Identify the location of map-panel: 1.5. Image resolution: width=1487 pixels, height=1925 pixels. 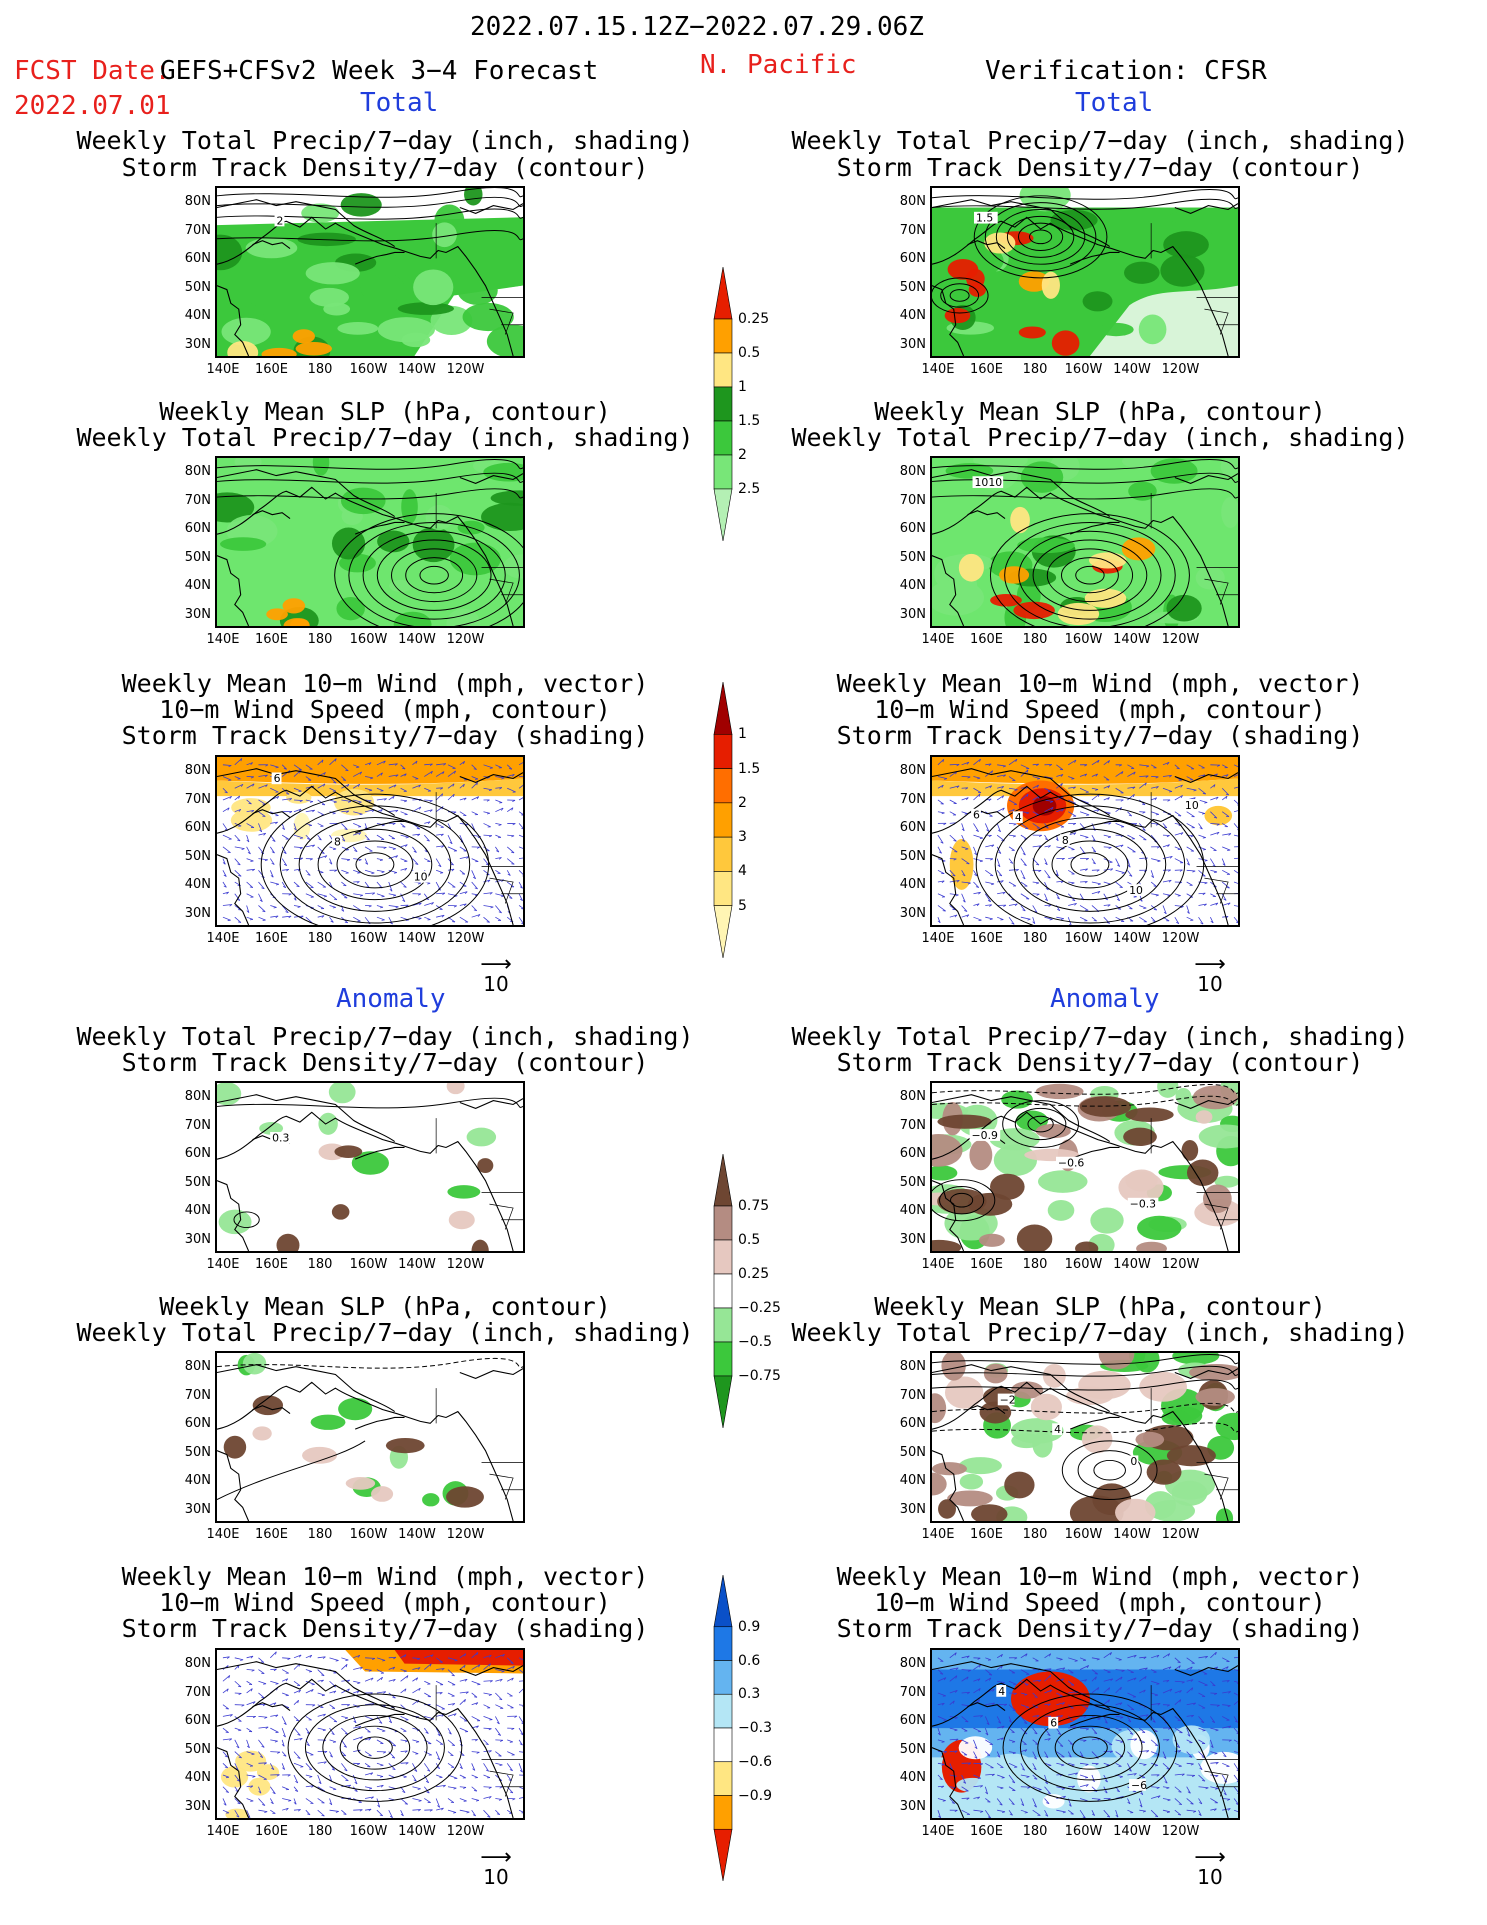
(1085, 272).